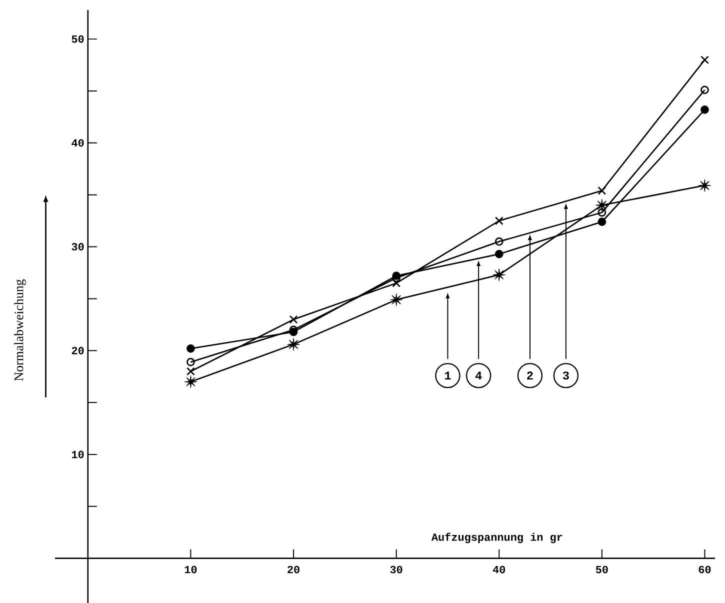 The width and height of the screenshot is (725, 603). What do you see at coordinates (190, 570) in the screenshot?
I see `x-tick-label: 10` at bounding box center [190, 570].